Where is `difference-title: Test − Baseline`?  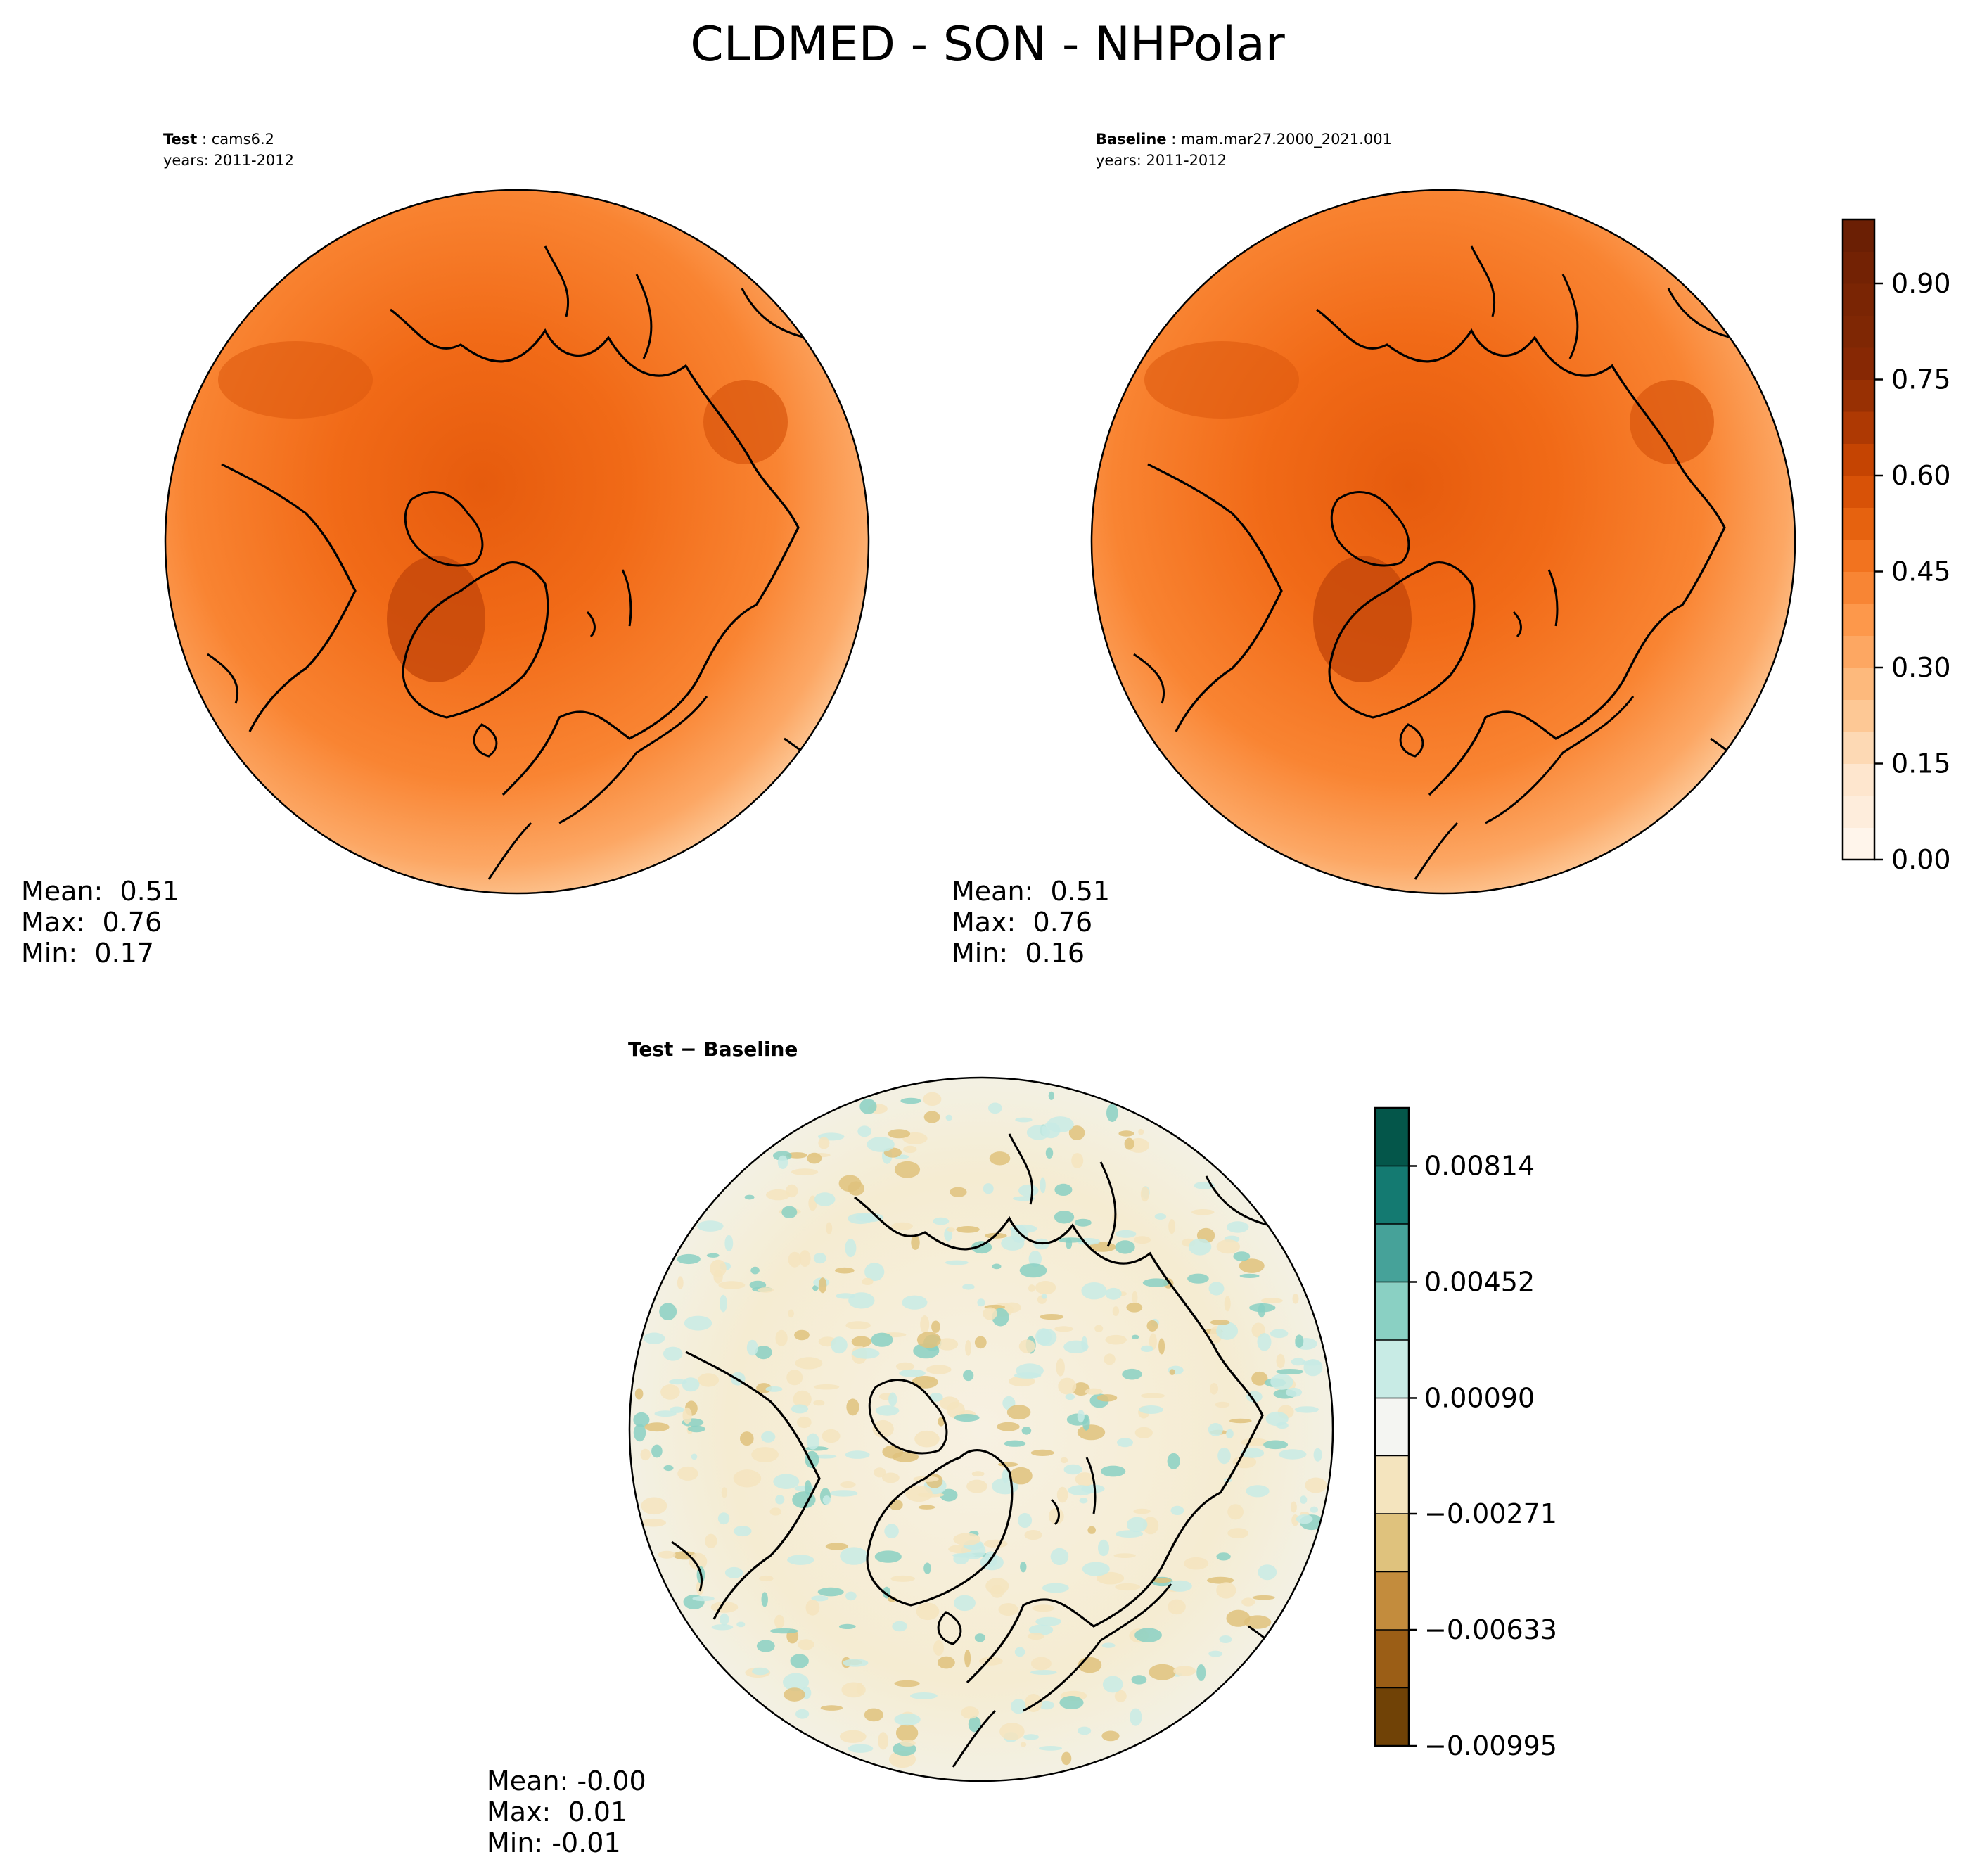 difference-title: Test − Baseline is located at coordinates (713, 1049).